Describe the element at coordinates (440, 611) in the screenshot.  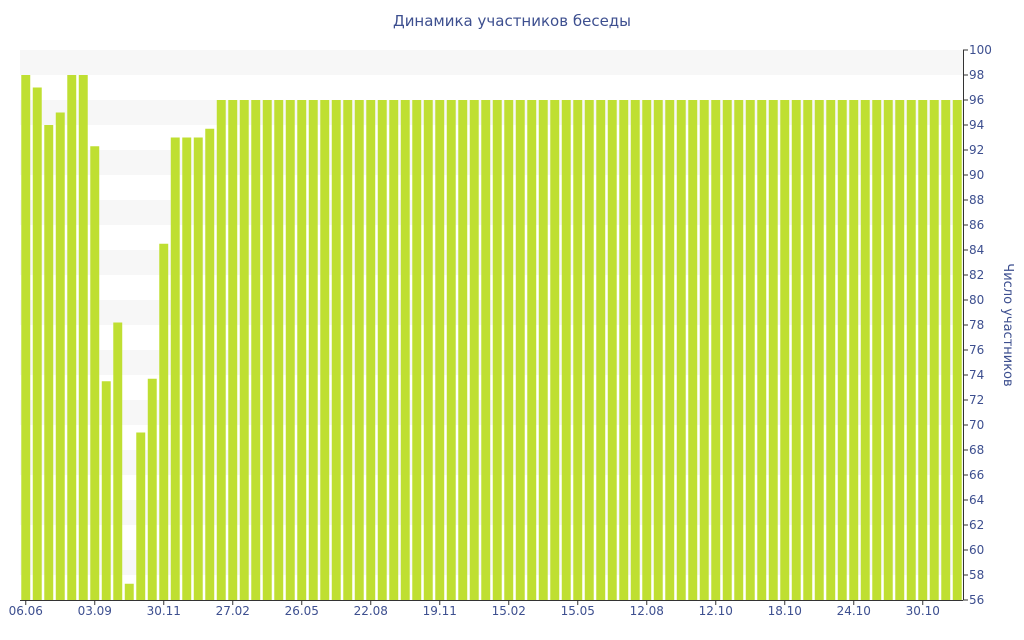
I see `x-tick-label: 19.11` at that location.